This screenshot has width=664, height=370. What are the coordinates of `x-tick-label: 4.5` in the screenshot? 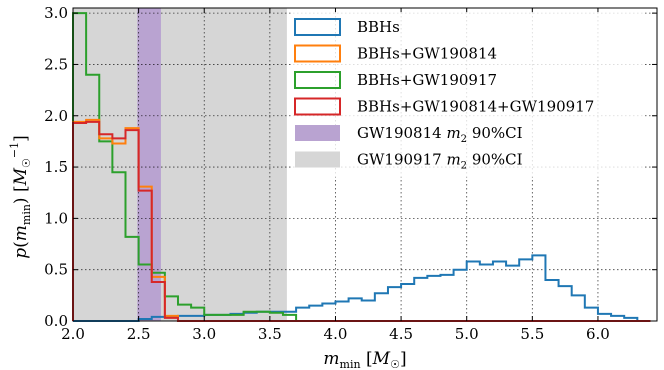 It's located at (401, 334).